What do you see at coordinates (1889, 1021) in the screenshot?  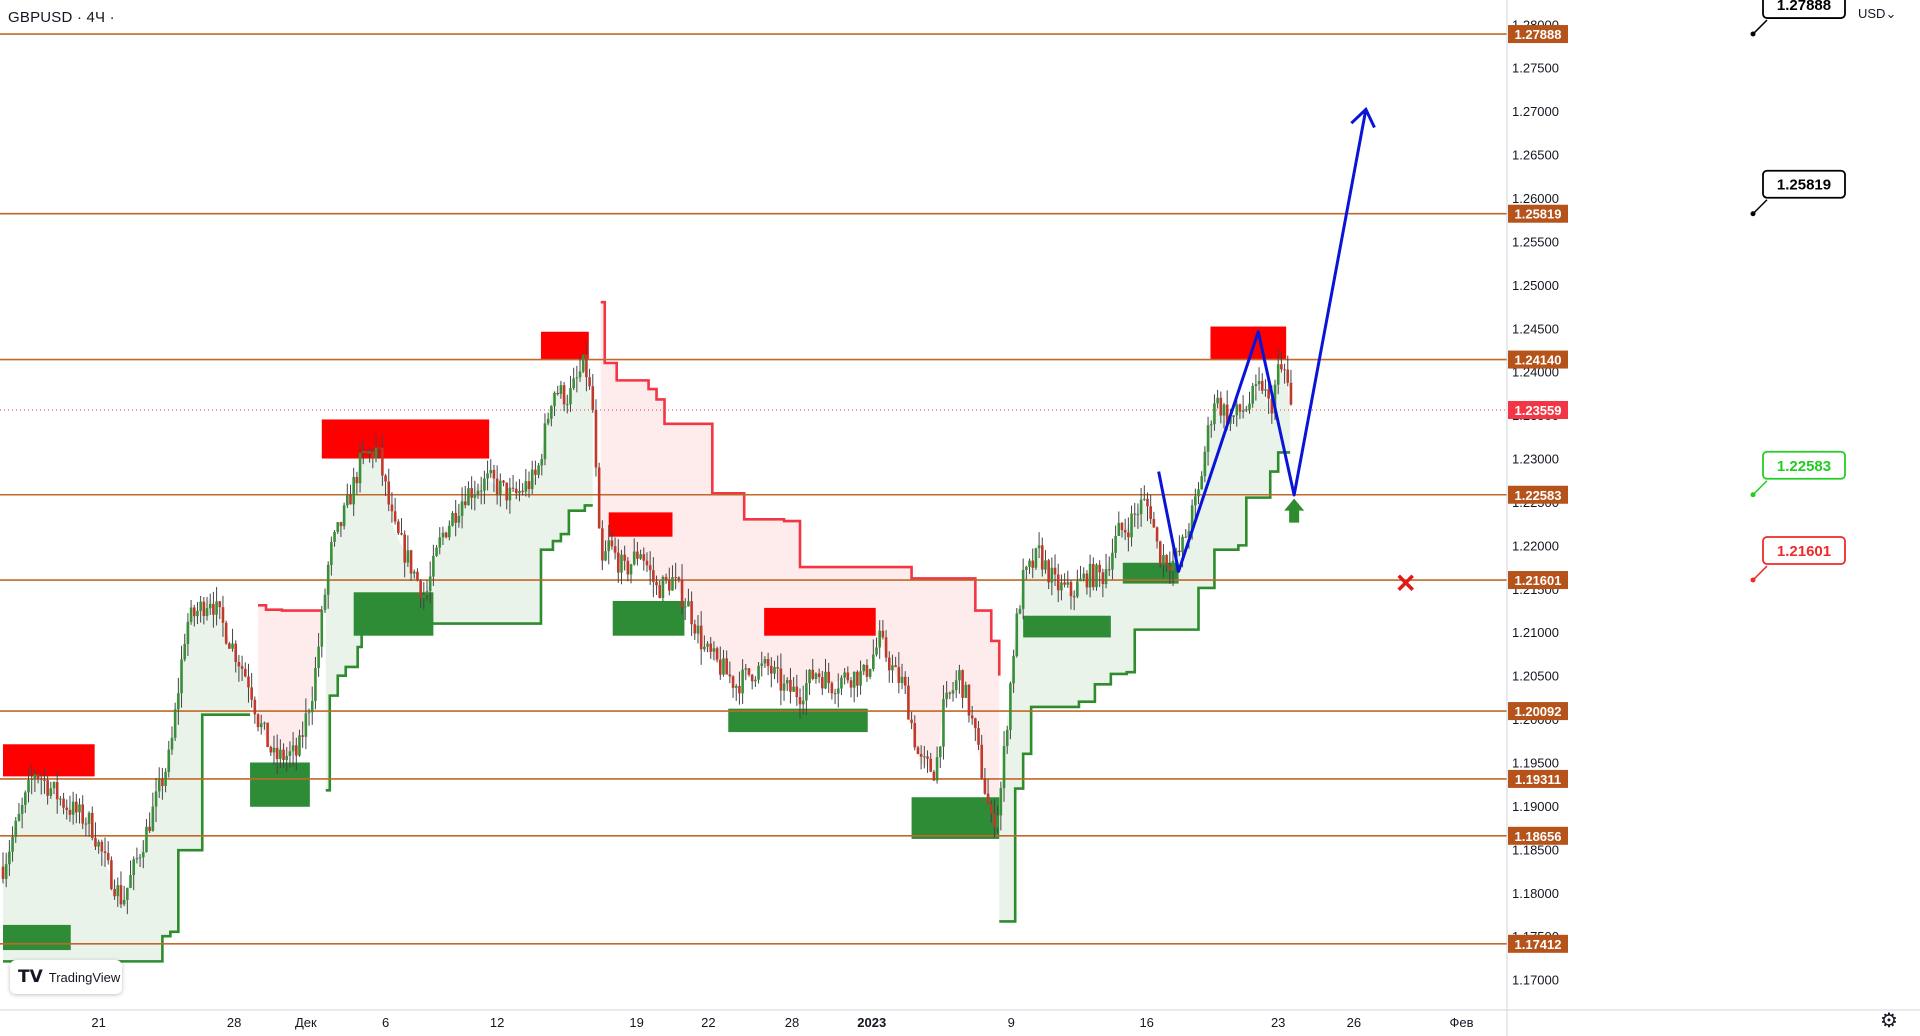 I see `gear-icon: ⚙` at bounding box center [1889, 1021].